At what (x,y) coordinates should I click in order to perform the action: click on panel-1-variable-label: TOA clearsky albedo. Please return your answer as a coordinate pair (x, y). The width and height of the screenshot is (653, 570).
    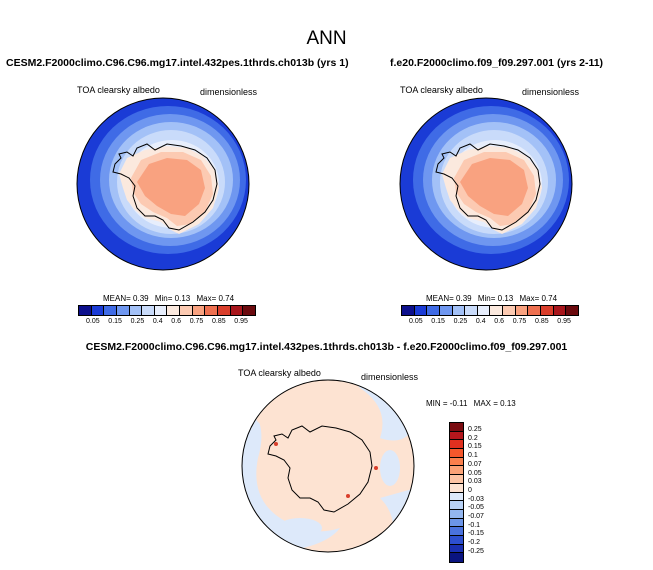
    Looking at the image, I should click on (118, 90).